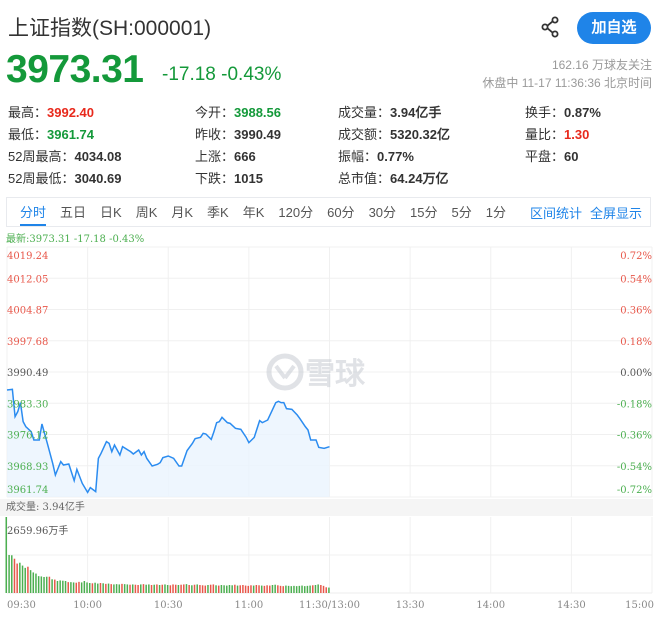 Image resolution: width=667 pixels, height=619 pixels. What do you see at coordinates (326, 507) in the screenshot?
I see `volume-label: 成交量: 3.94亿手` at bounding box center [326, 507].